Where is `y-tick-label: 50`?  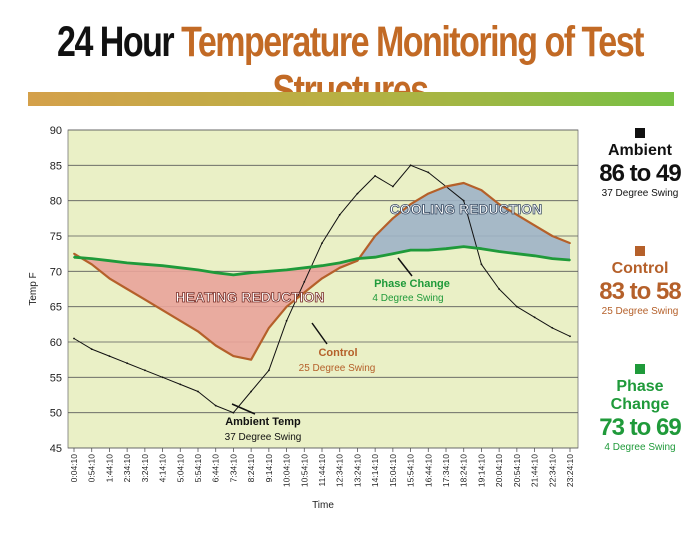 y-tick-label: 50 is located at coordinates (56, 414).